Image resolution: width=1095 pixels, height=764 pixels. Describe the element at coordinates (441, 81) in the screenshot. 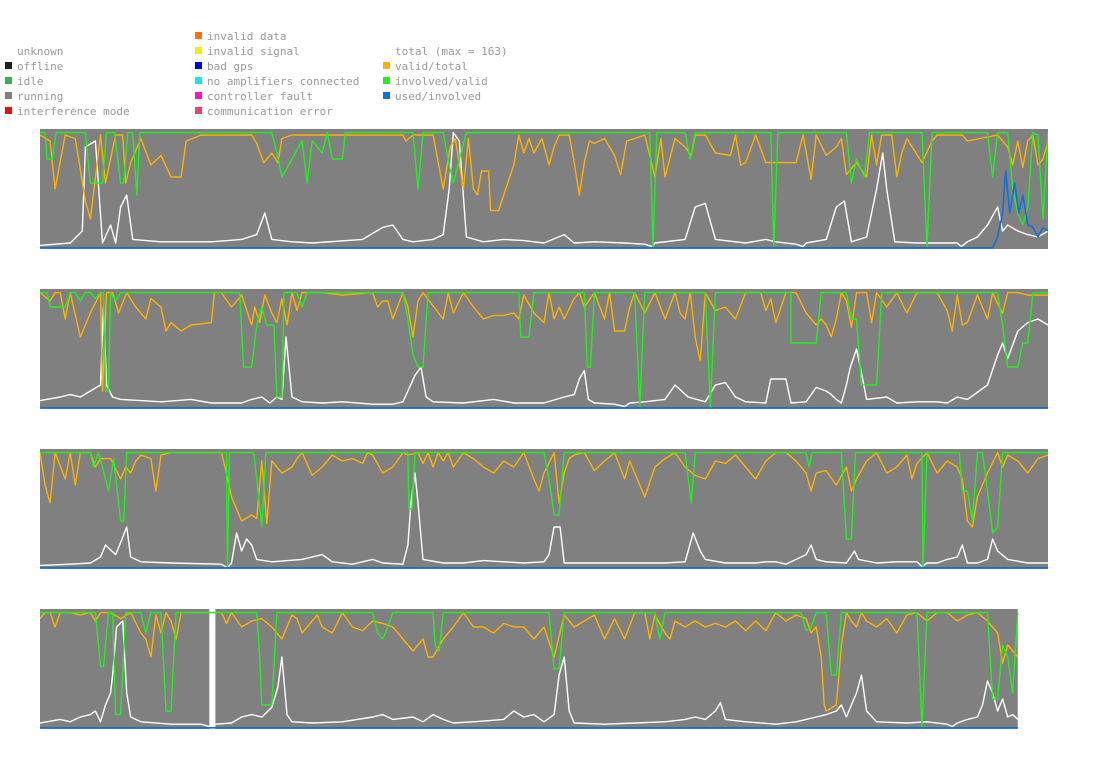

I see `legend-label: involved/valid` at that location.